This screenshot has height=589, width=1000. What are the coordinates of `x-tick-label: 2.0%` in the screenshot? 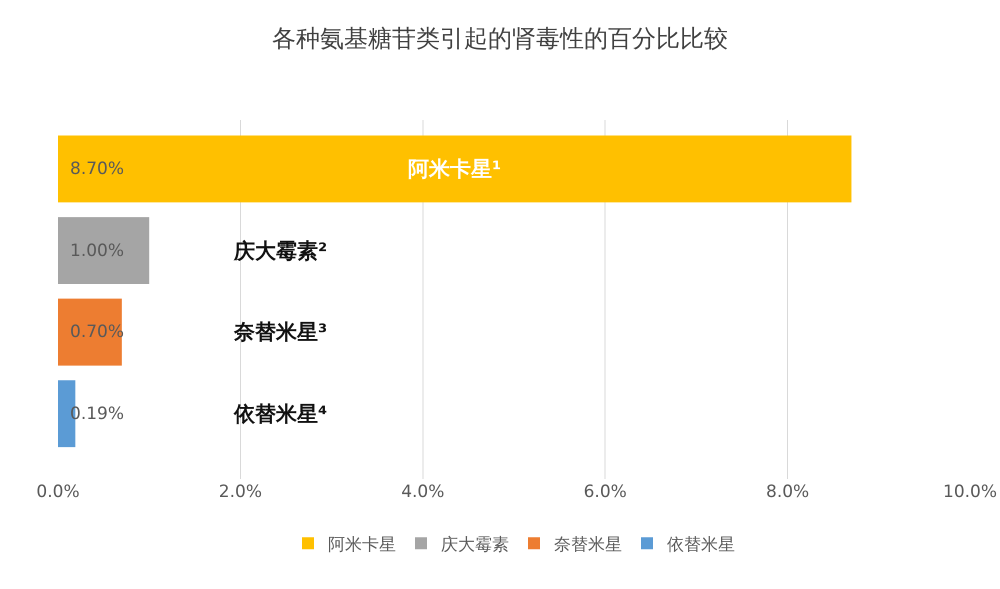 It's located at (240, 492).